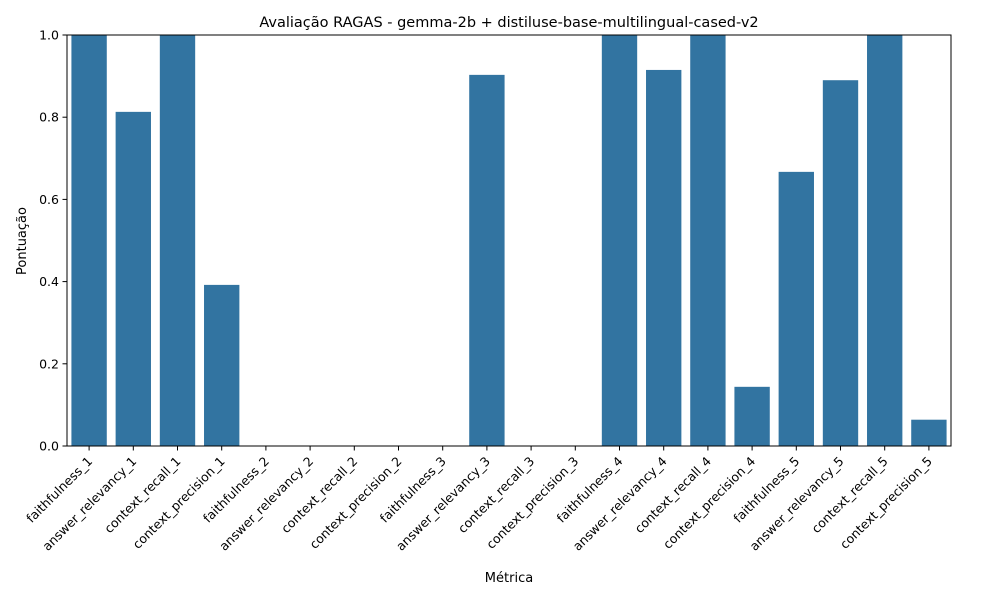 The image size is (1000, 600). What do you see at coordinates (49, 117) in the screenshot?
I see `y-tick-label: 0.8` at bounding box center [49, 117].